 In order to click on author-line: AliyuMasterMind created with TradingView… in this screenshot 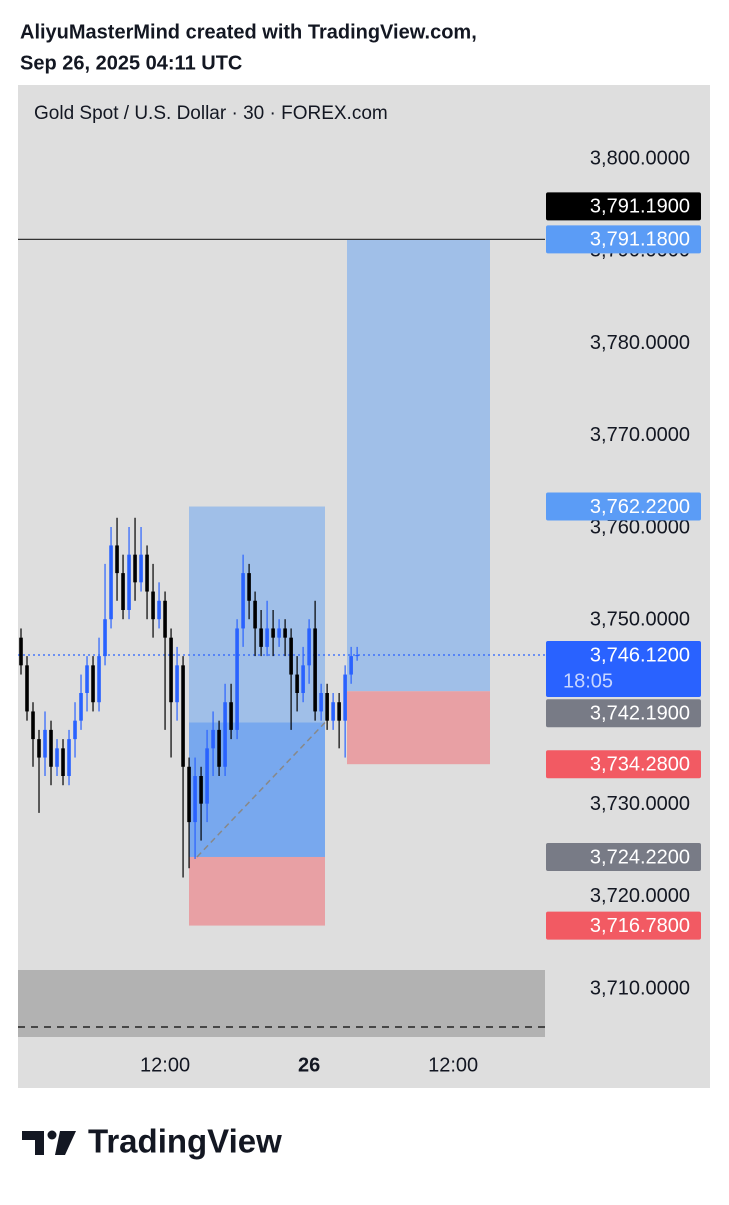, I will do `click(248, 32)`.